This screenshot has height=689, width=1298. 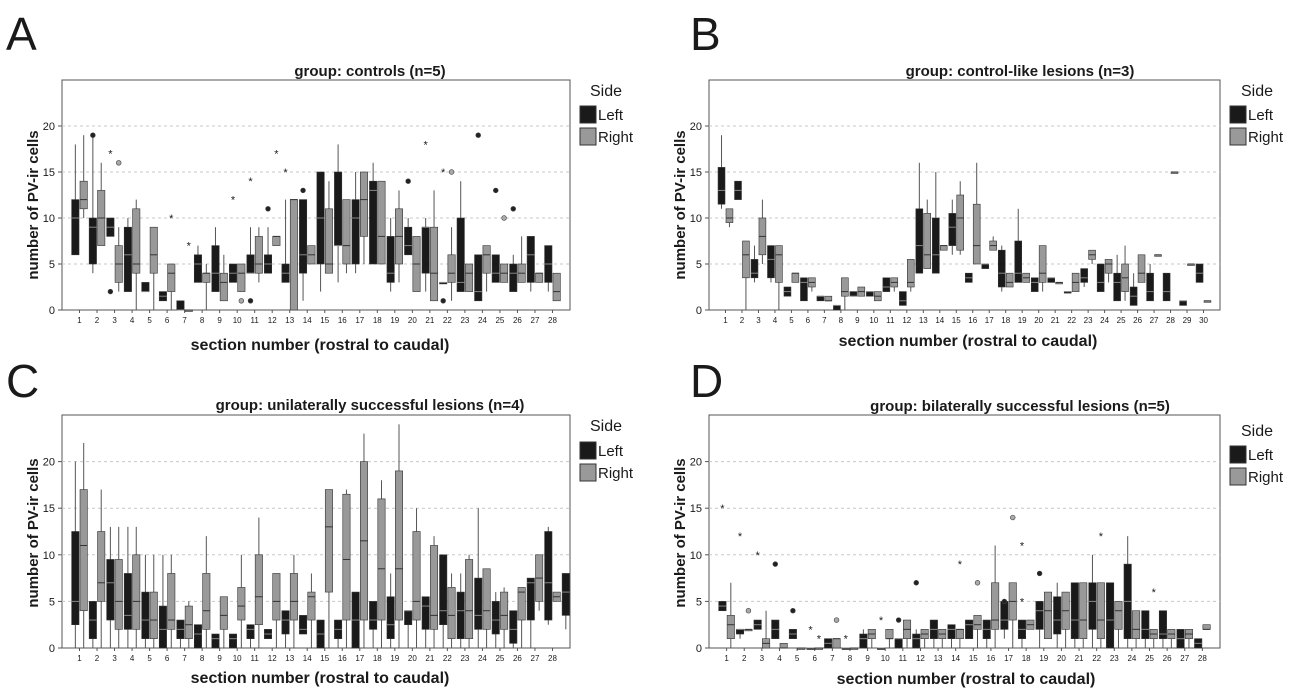 What do you see at coordinates (680, 204) in the screenshot?
I see `y-axis-label-b: number of PV-ir cells` at bounding box center [680, 204].